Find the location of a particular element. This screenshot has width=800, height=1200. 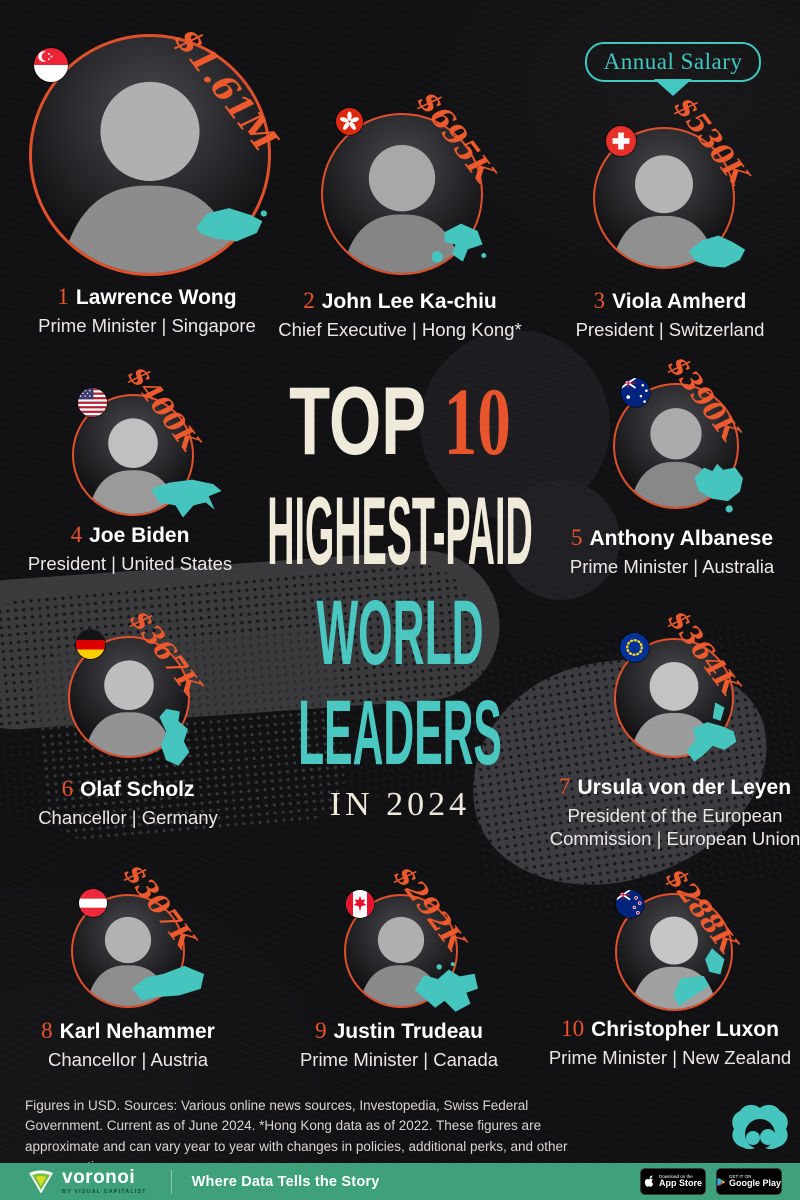

voronoi-logo: voronoi BY VISUAL CAPITALIST is located at coordinates (87, 1181).